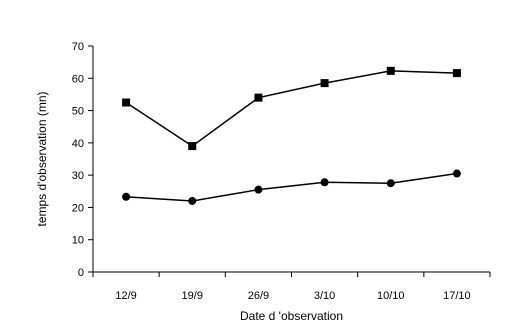 This screenshot has width=524, height=331. Describe the element at coordinates (324, 296) in the screenshot. I see `x-tick-label: 3/10` at that location.